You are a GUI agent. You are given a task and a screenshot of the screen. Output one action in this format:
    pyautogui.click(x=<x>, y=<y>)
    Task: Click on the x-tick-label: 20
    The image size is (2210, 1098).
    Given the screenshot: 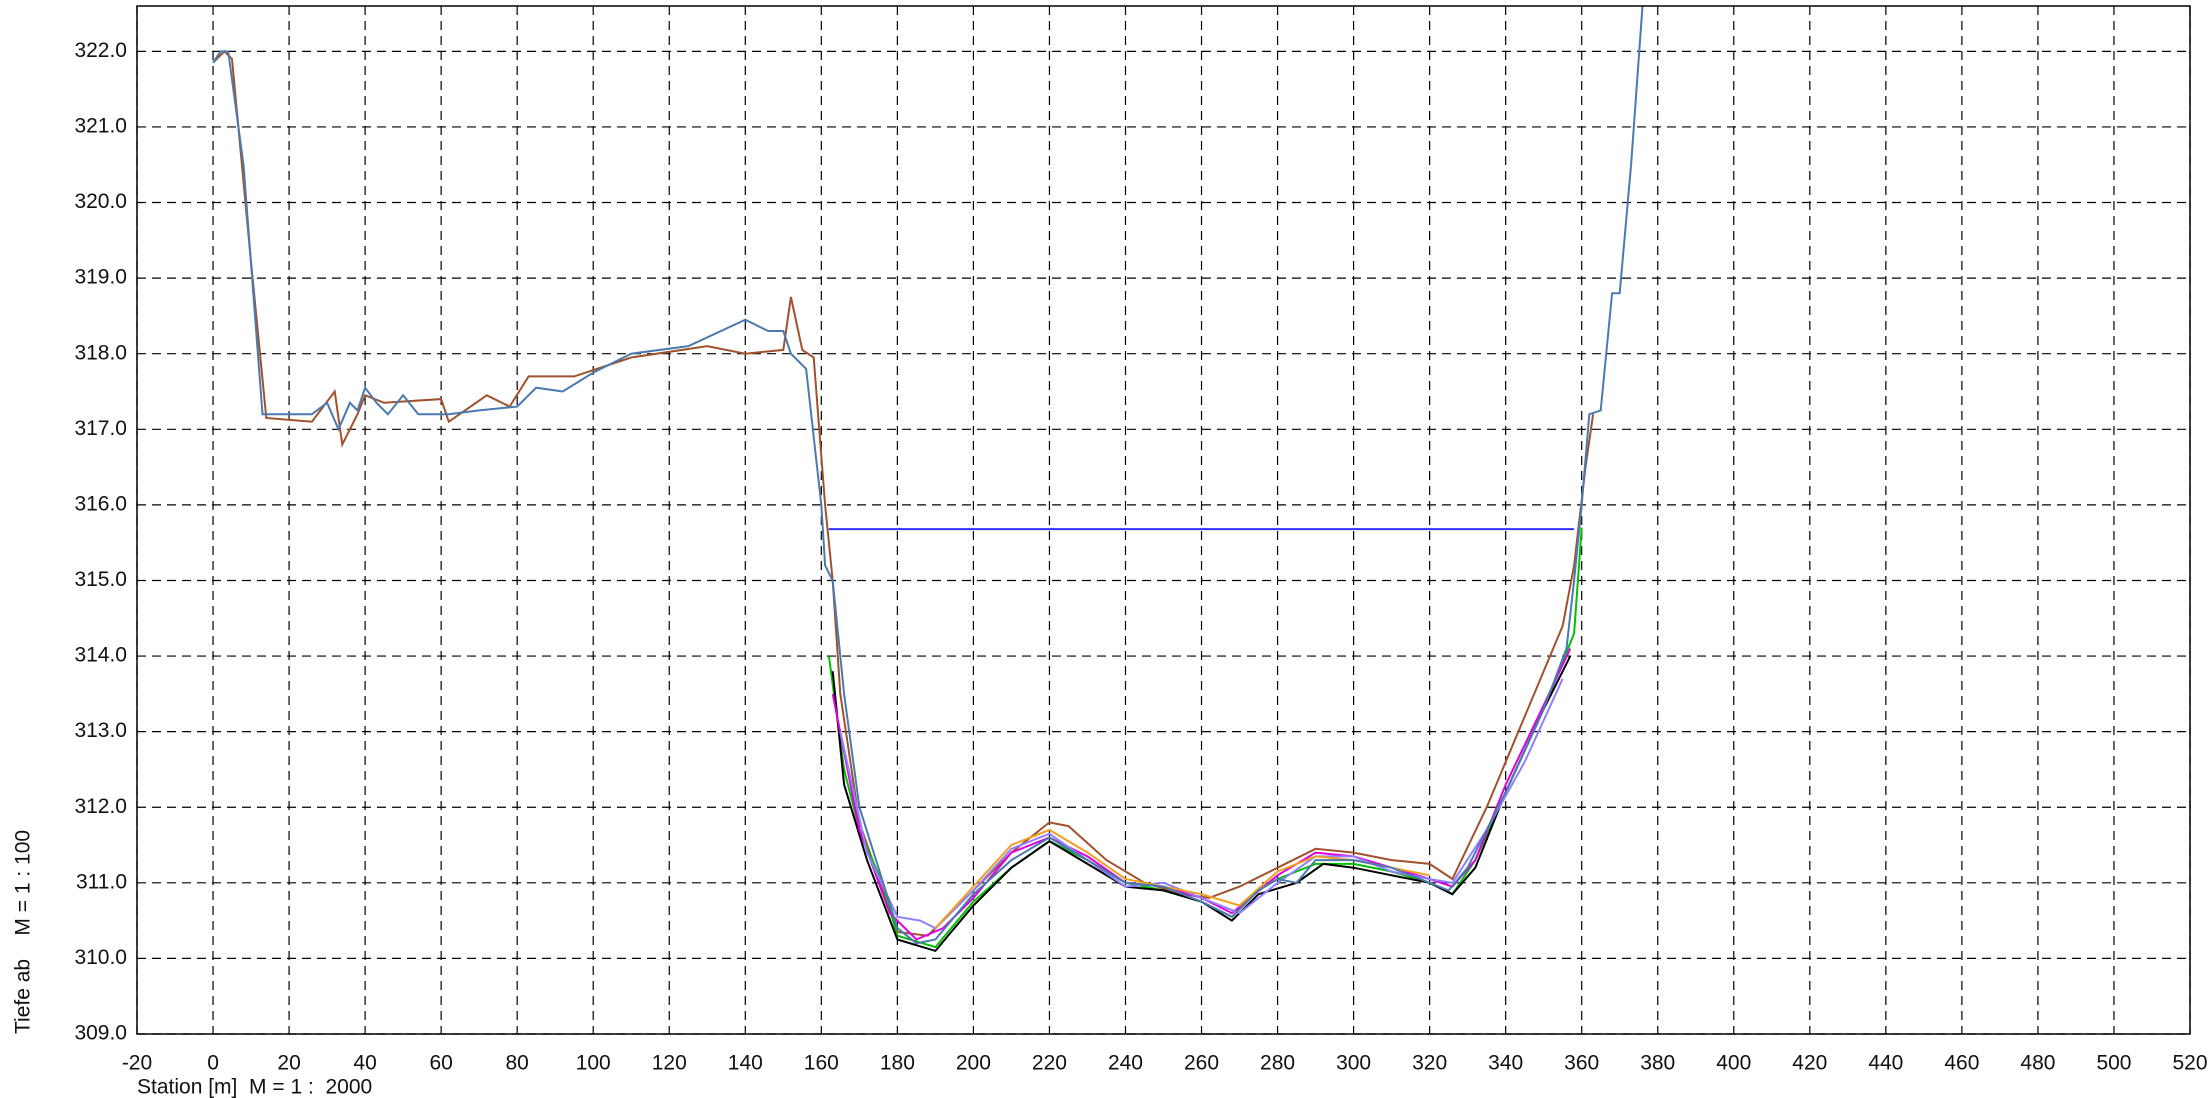 What is the action you would take?
    pyautogui.click(x=288, y=1063)
    